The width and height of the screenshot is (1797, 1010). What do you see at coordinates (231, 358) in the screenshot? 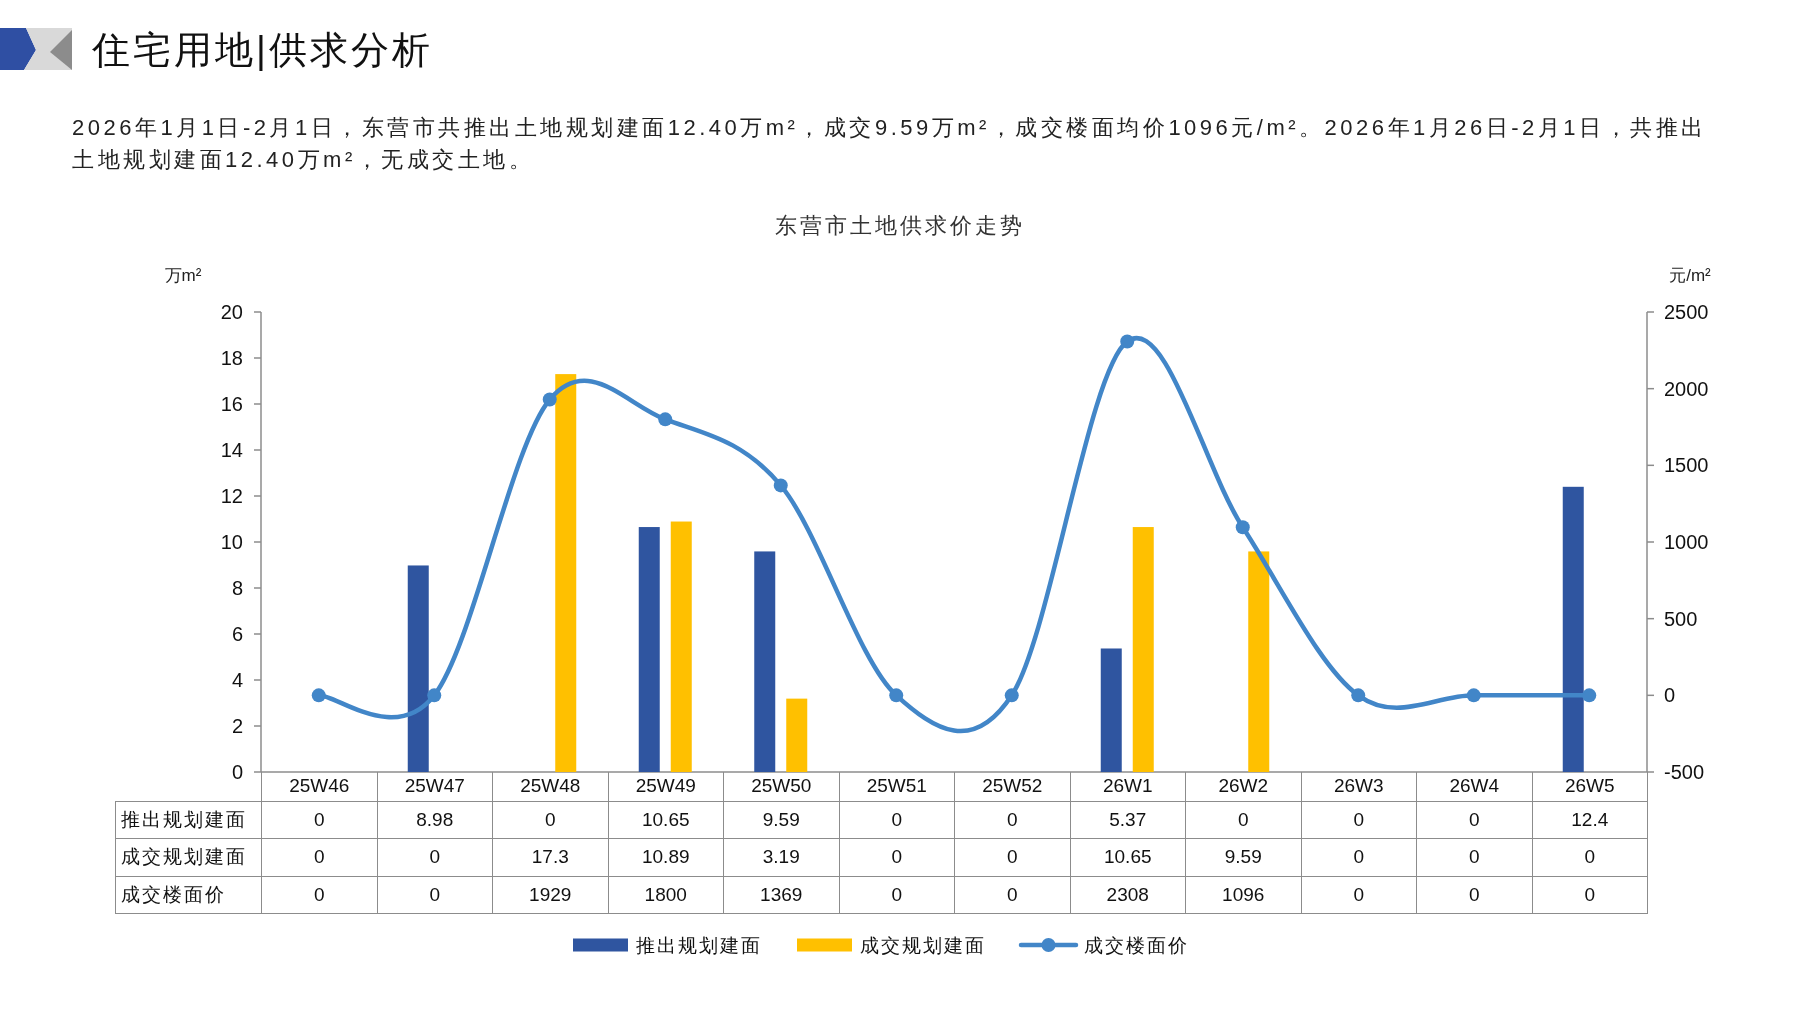
I see `y-tick-label: 18` at bounding box center [231, 358].